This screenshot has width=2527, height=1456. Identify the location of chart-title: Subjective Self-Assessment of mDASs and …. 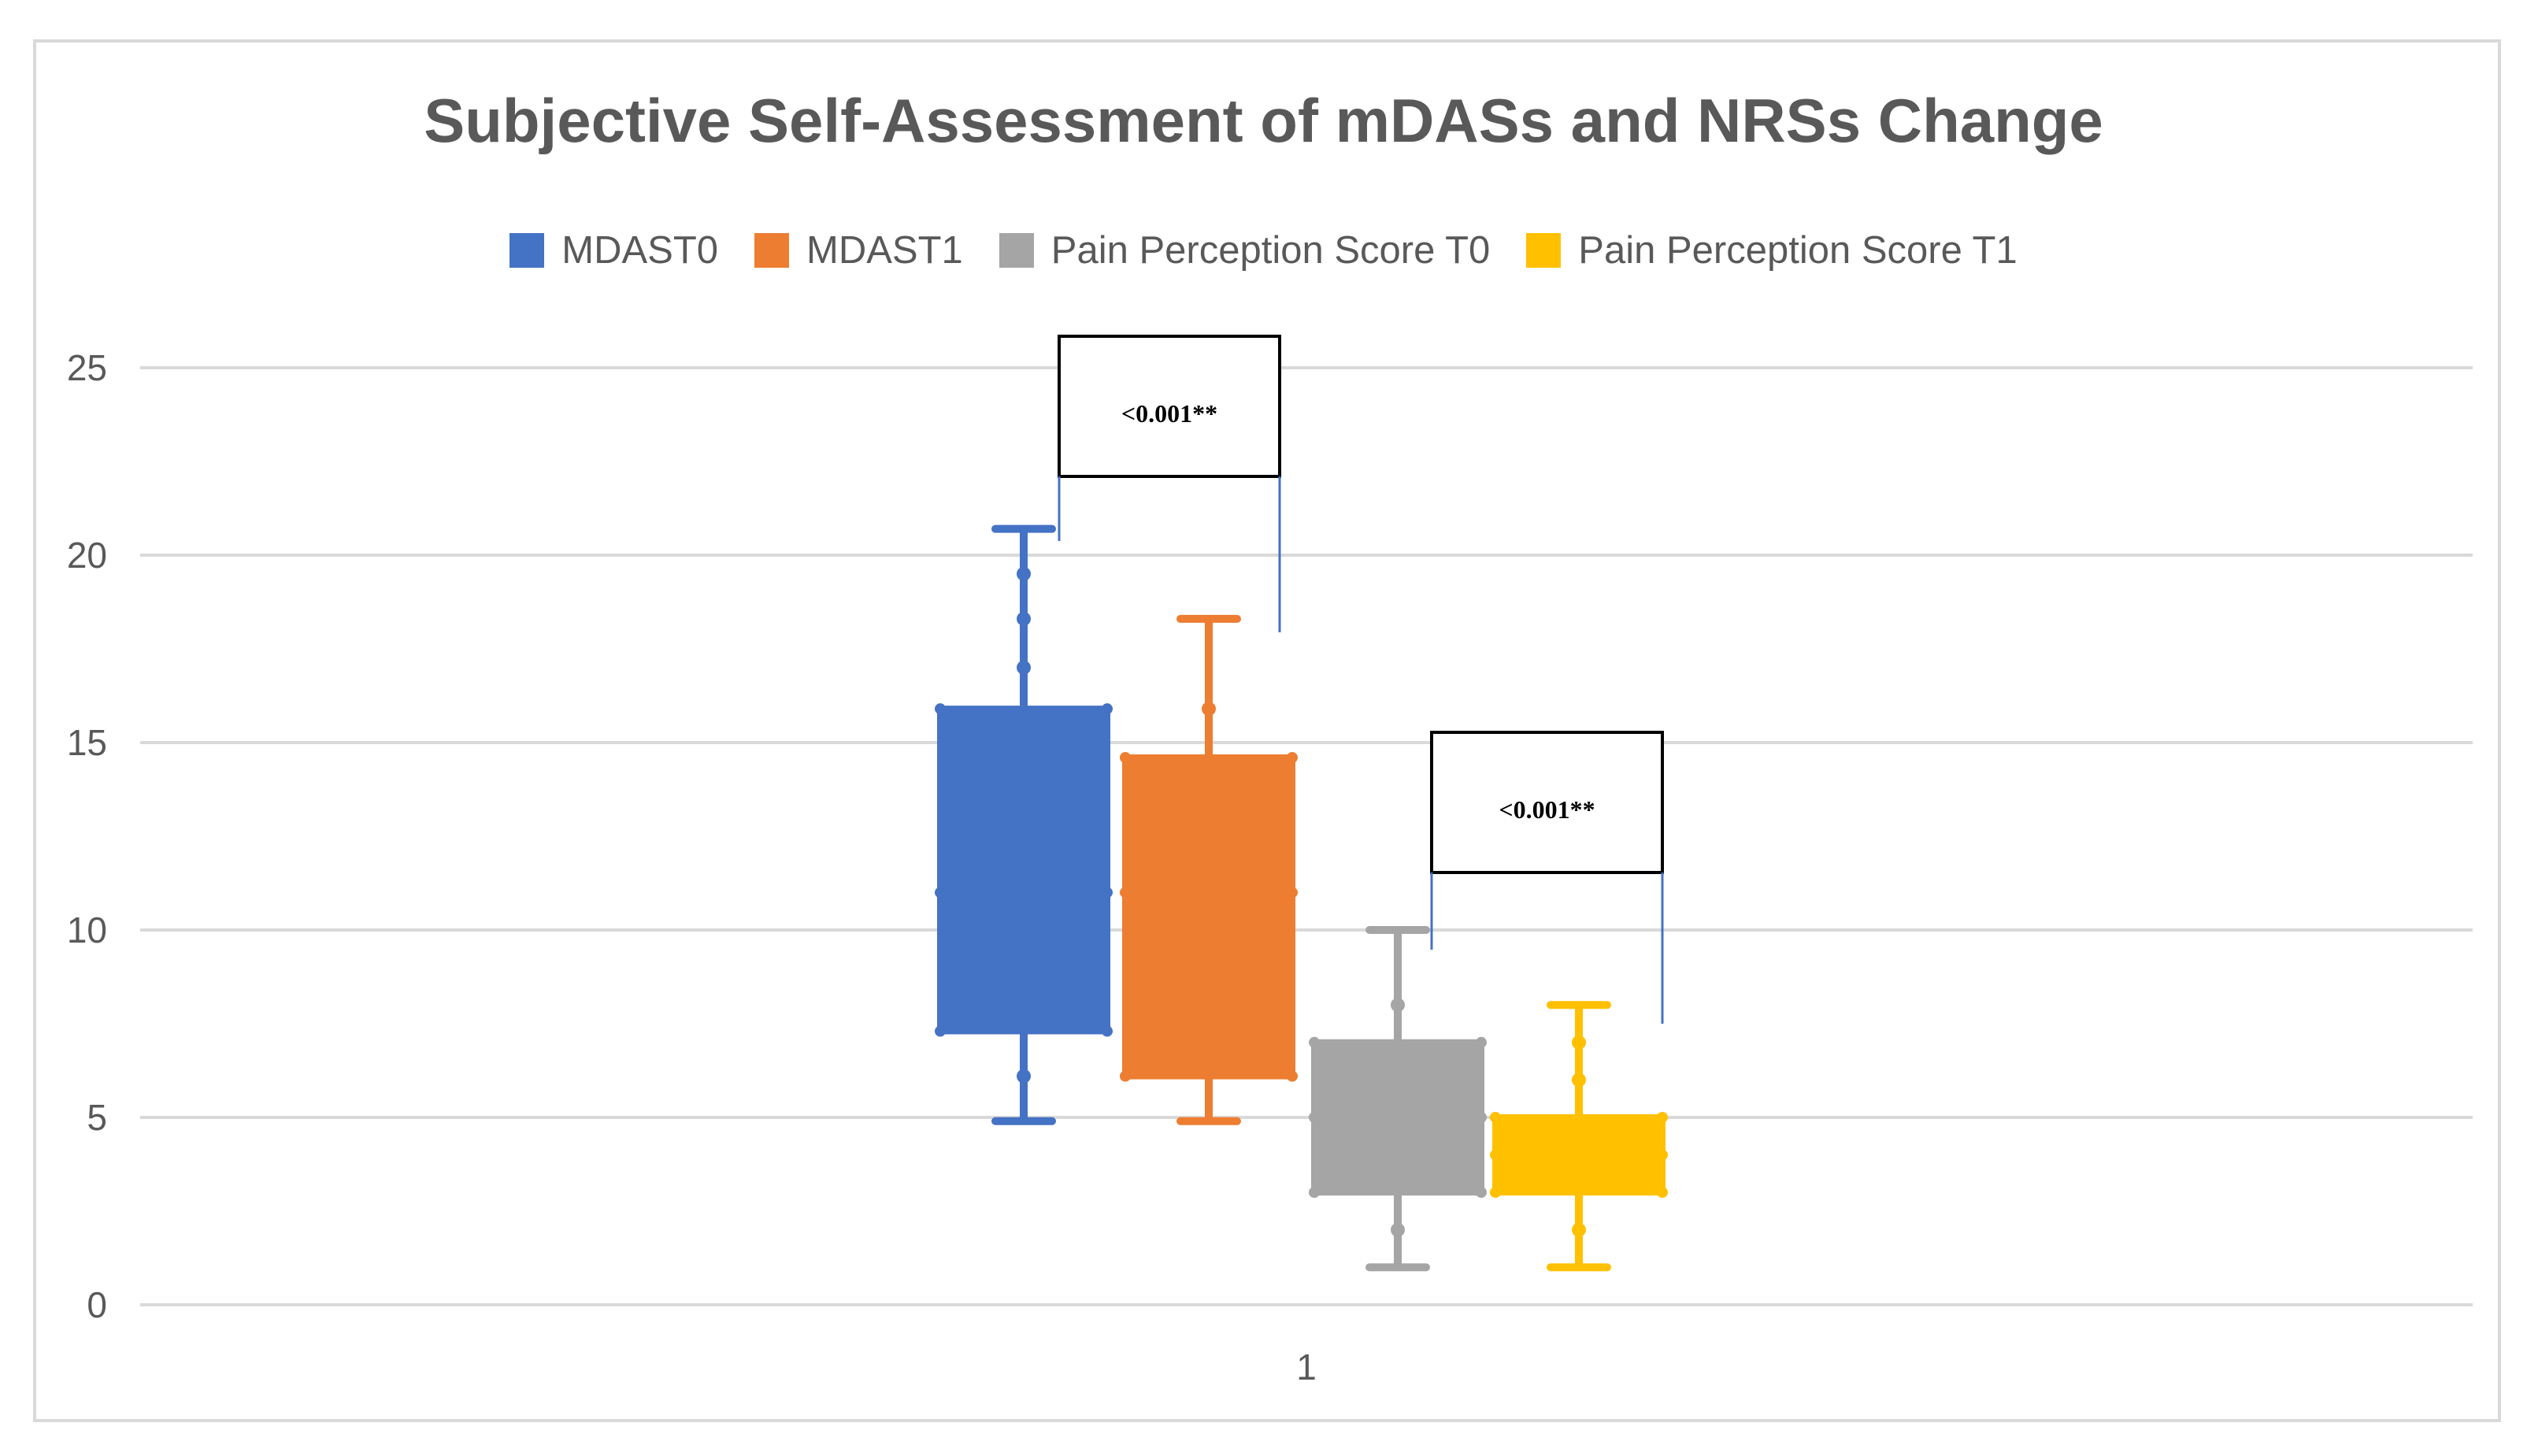
(1263, 121).